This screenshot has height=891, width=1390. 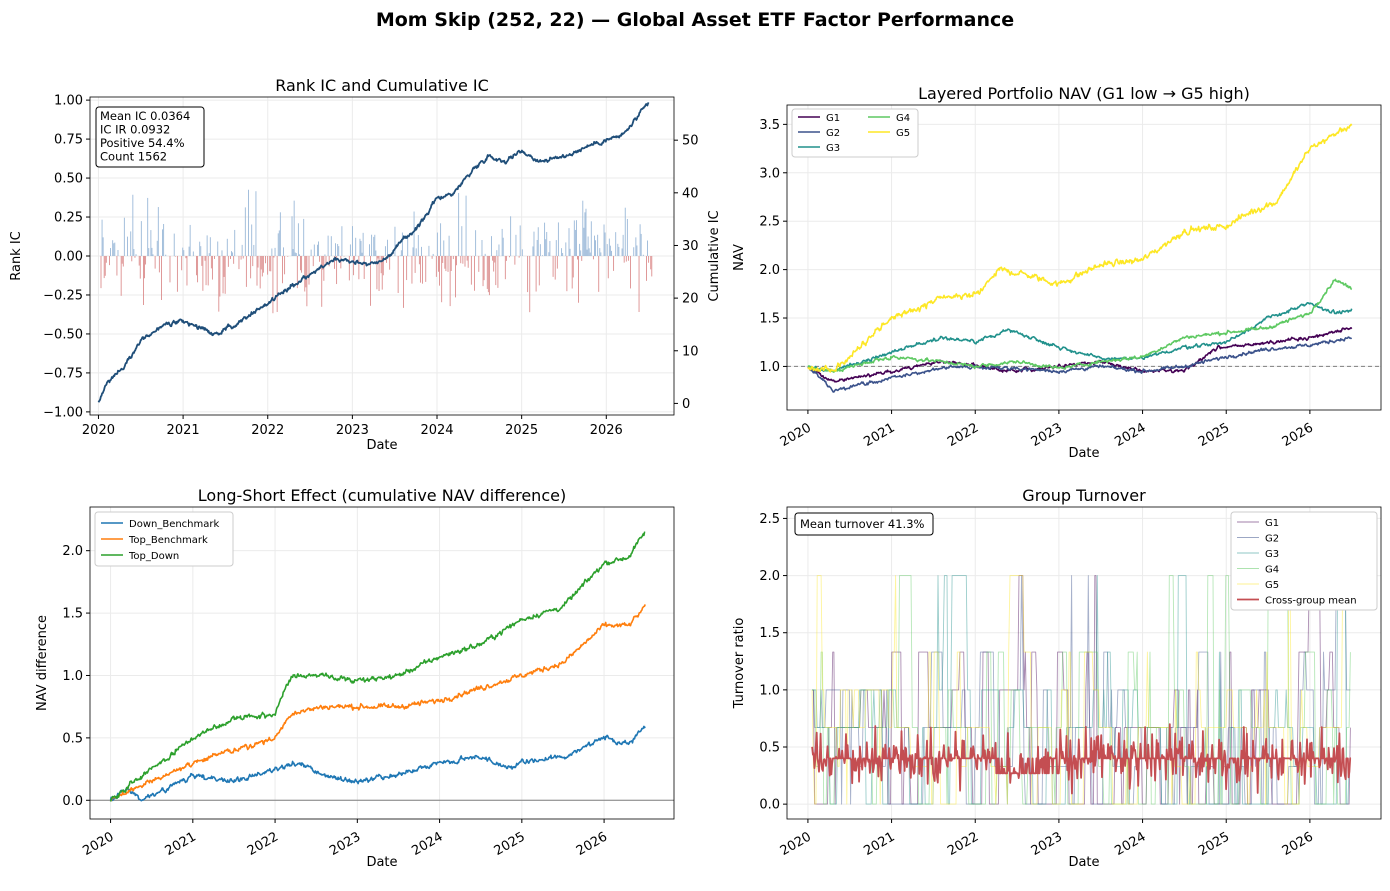 What do you see at coordinates (377, 763) in the screenshot?
I see `ls-line-down_benchmark` at bounding box center [377, 763].